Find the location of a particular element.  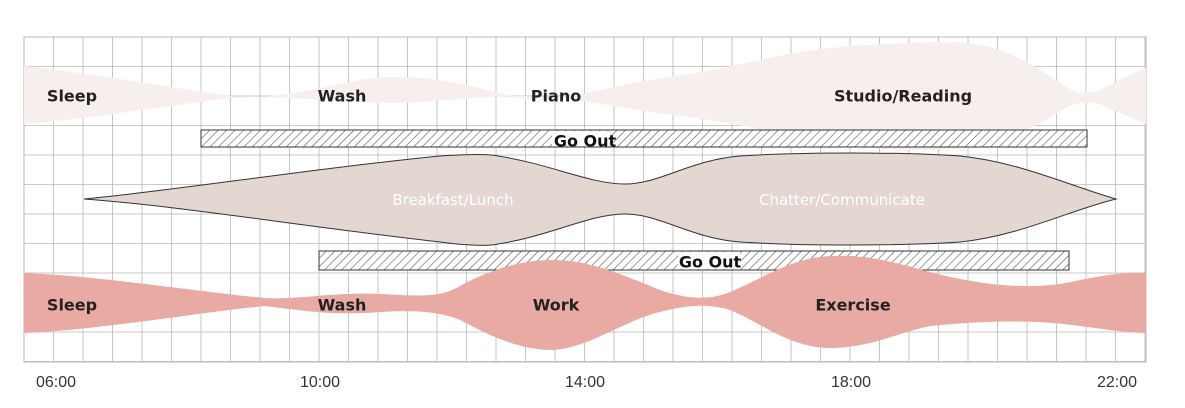

time-tick: 10:00 is located at coordinates (320, 382).